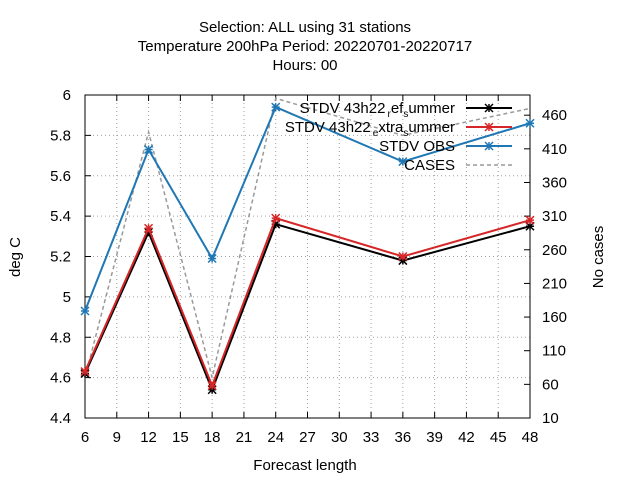  Describe the element at coordinates (60, 418) in the screenshot. I see `y-tick-label: 4.4` at that location.